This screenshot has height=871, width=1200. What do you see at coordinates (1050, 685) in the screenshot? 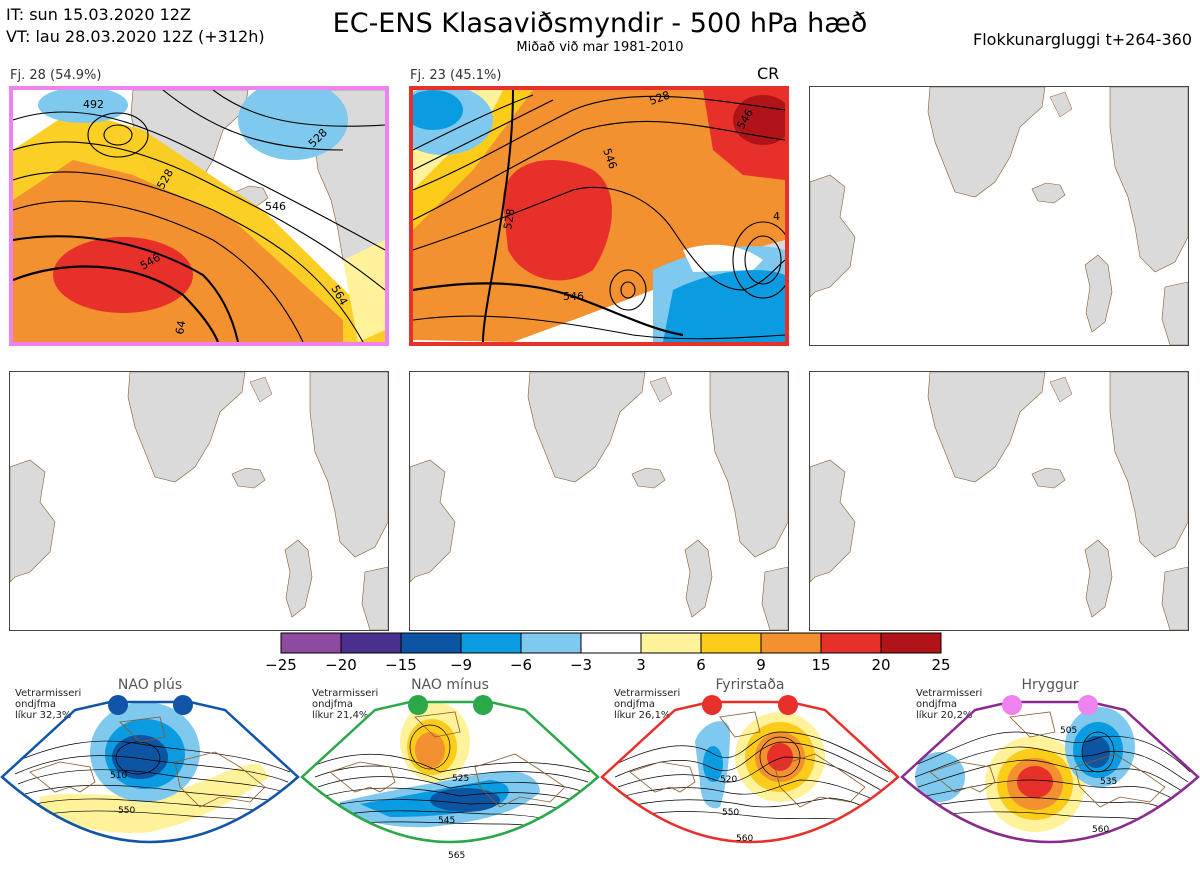
I see `regime-4-title: Hryggur` at bounding box center [1050, 685].